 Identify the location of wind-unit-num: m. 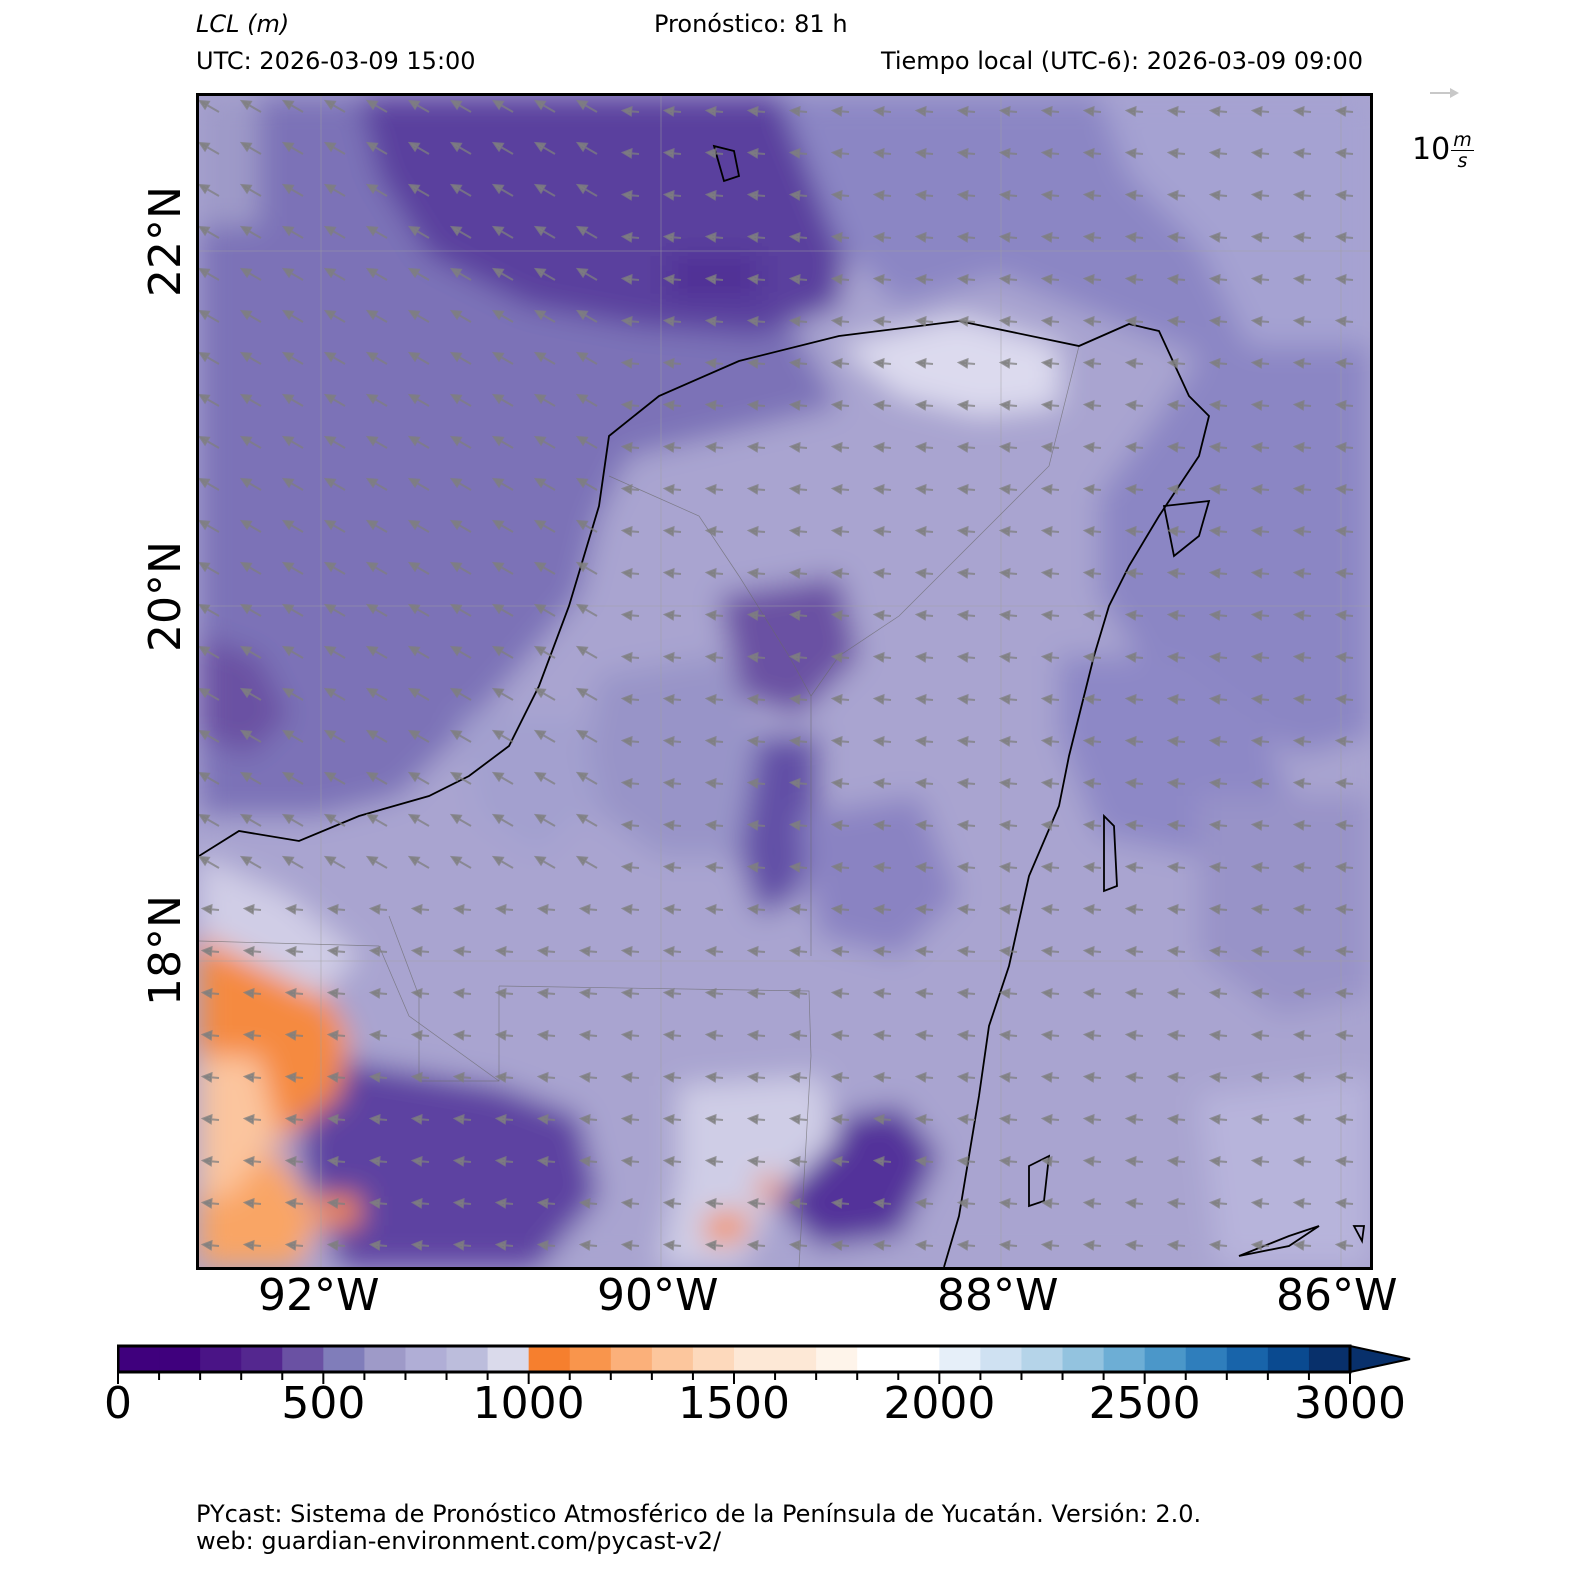
(1462, 140).